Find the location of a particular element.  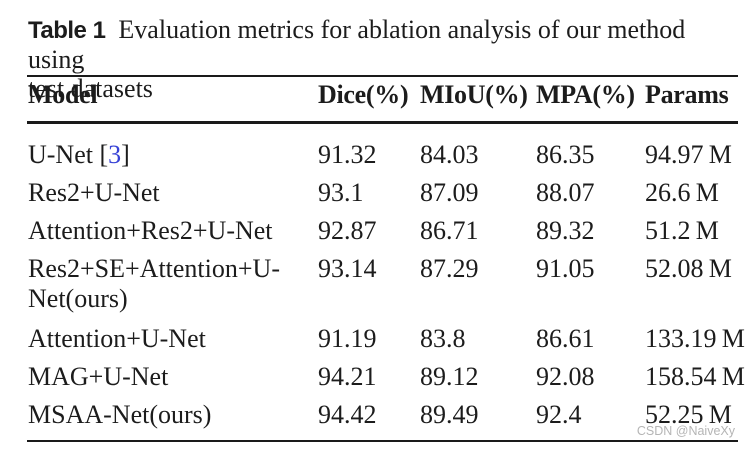

table-rule-header is located at coordinates (382, 122).